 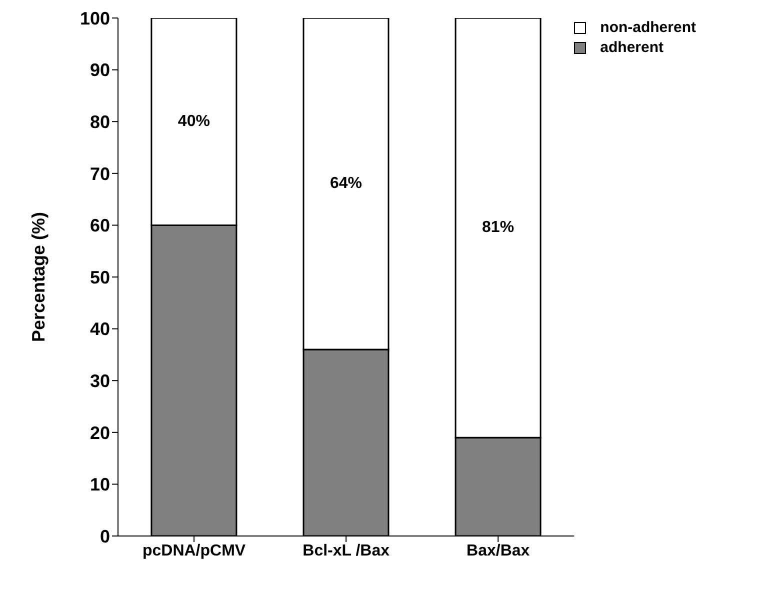 What do you see at coordinates (100, 122) in the screenshot?
I see `y-tick-label: 80` at bounding box center [100, 122].